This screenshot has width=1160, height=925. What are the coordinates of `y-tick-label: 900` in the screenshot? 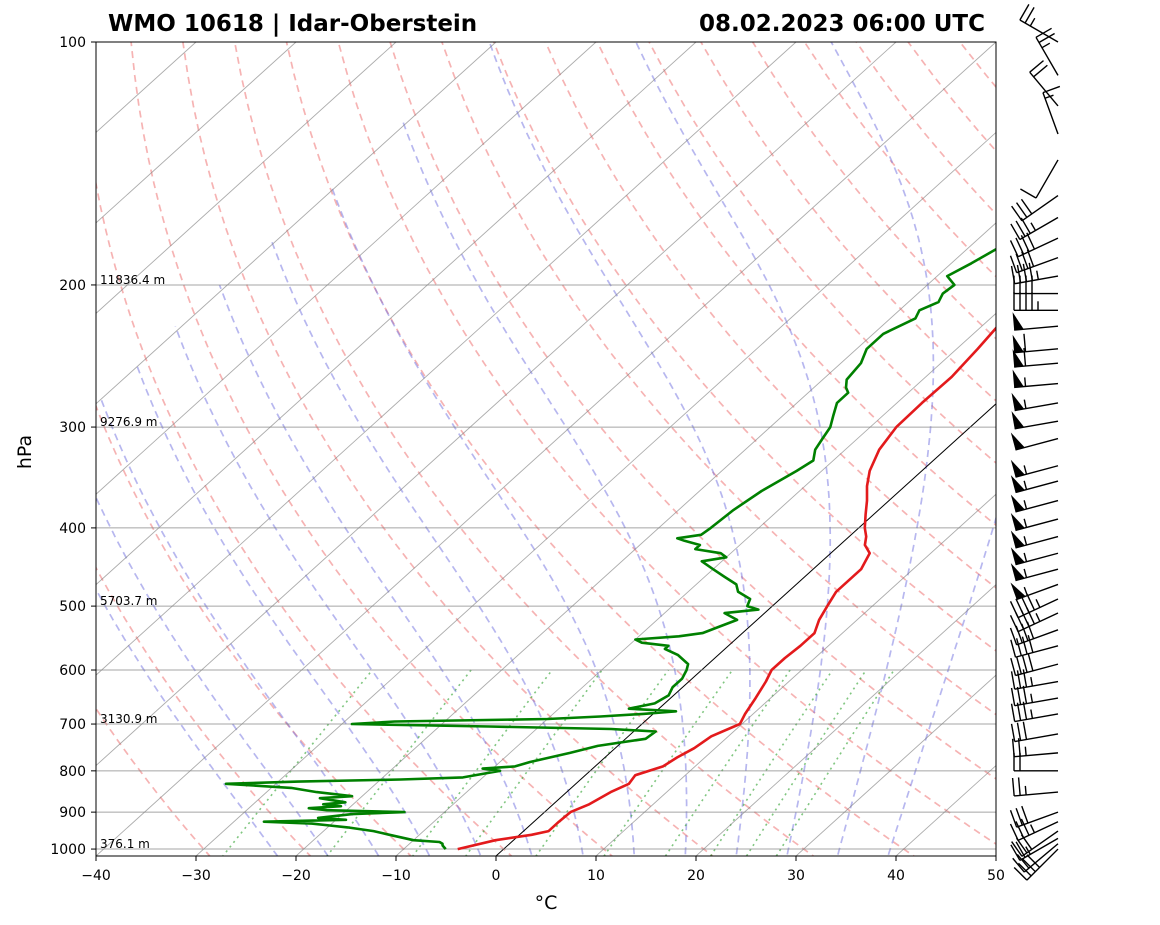 It's located at (72, 813).